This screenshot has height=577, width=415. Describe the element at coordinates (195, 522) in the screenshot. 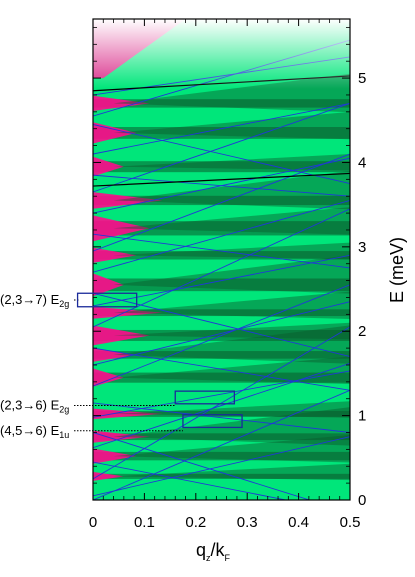

I see `x-tick-label: 0.2` at that location.